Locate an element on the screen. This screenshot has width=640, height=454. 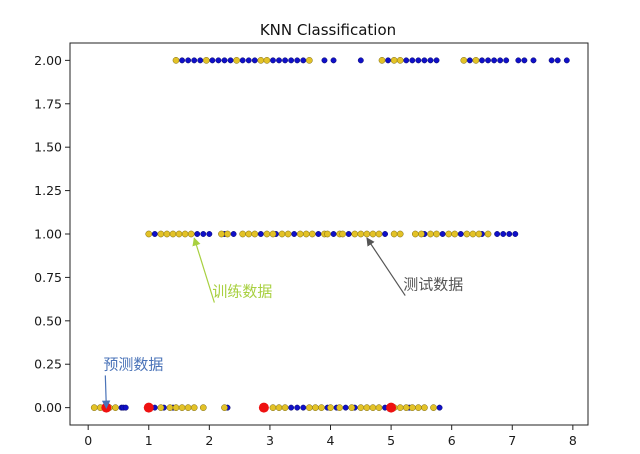
y-tick-label: 1.00 is located at coordinates (48, 234).